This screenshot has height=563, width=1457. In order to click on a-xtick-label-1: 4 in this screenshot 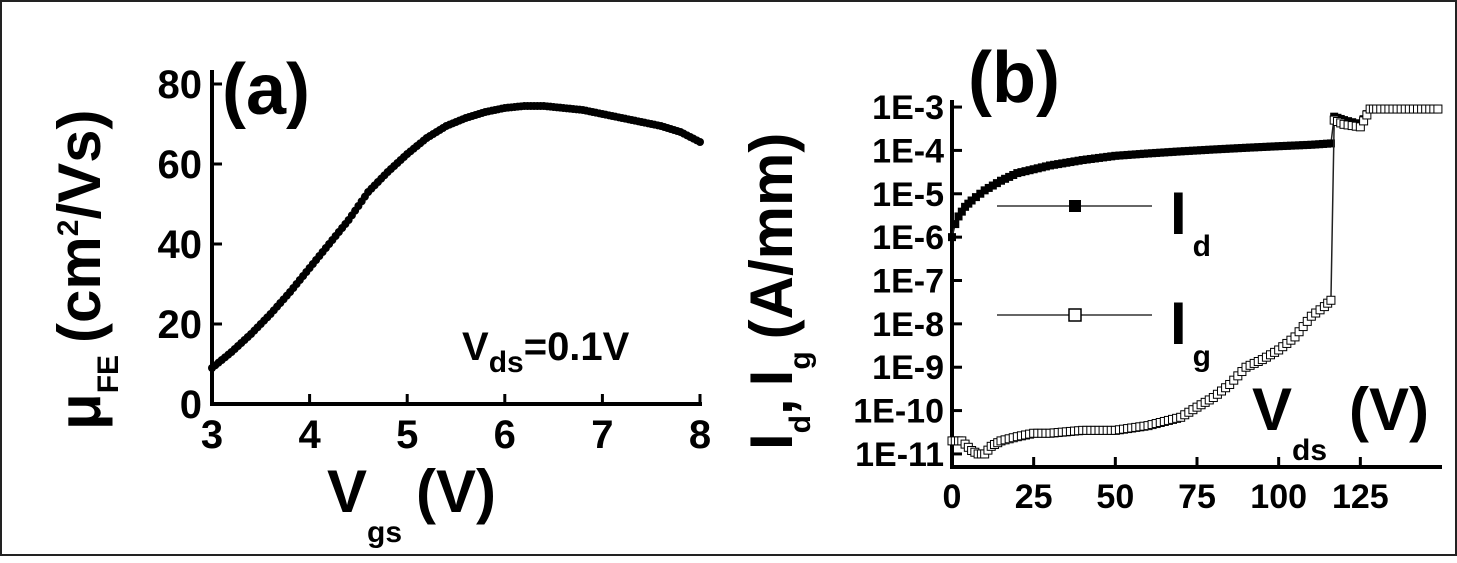, I will do `click(309, 435)`.